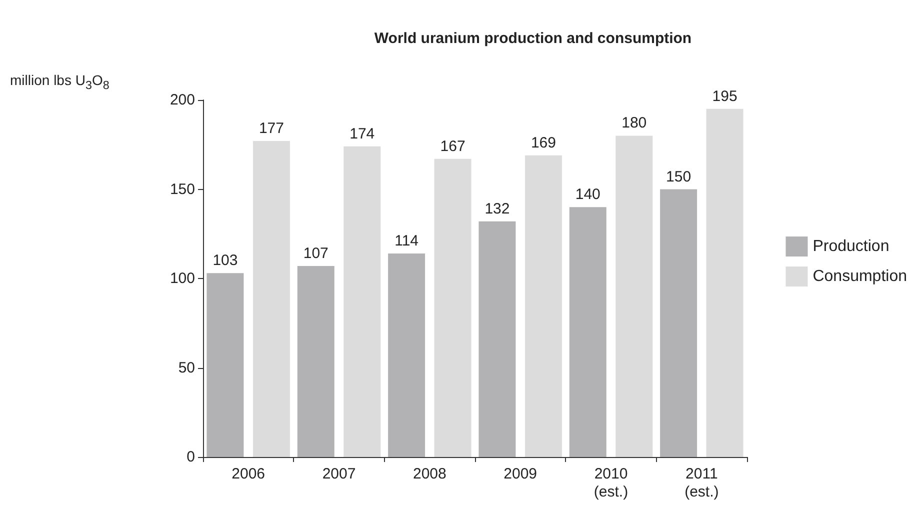 This screenshot has height=523, width=920. I want to click on data-label: 167, so click(453, 146).